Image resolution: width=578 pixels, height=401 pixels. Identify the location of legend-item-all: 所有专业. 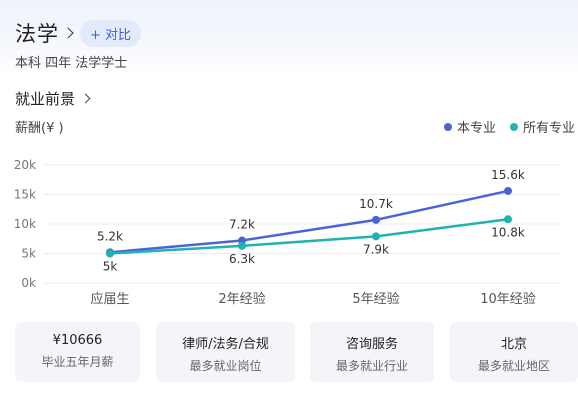
(542, 126).